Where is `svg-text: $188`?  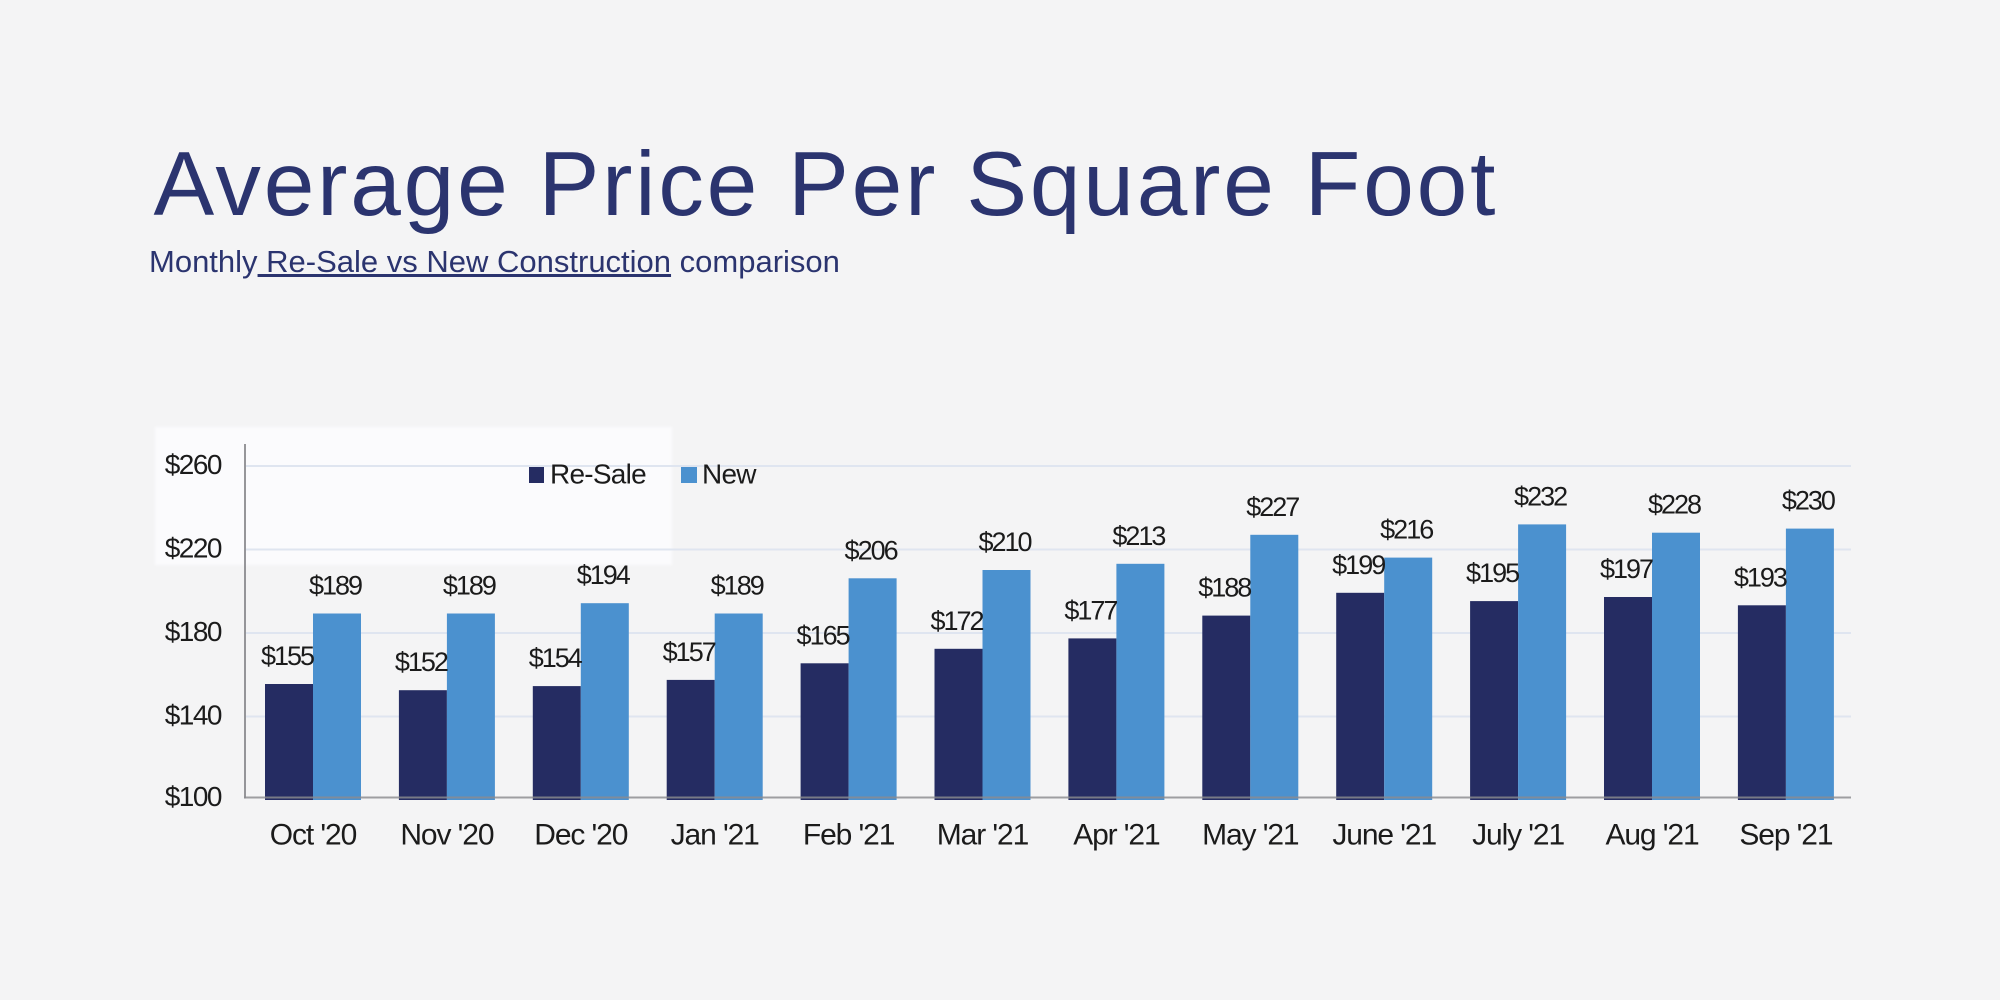
svg-text: $188 is located at coordinates (1224, 588).